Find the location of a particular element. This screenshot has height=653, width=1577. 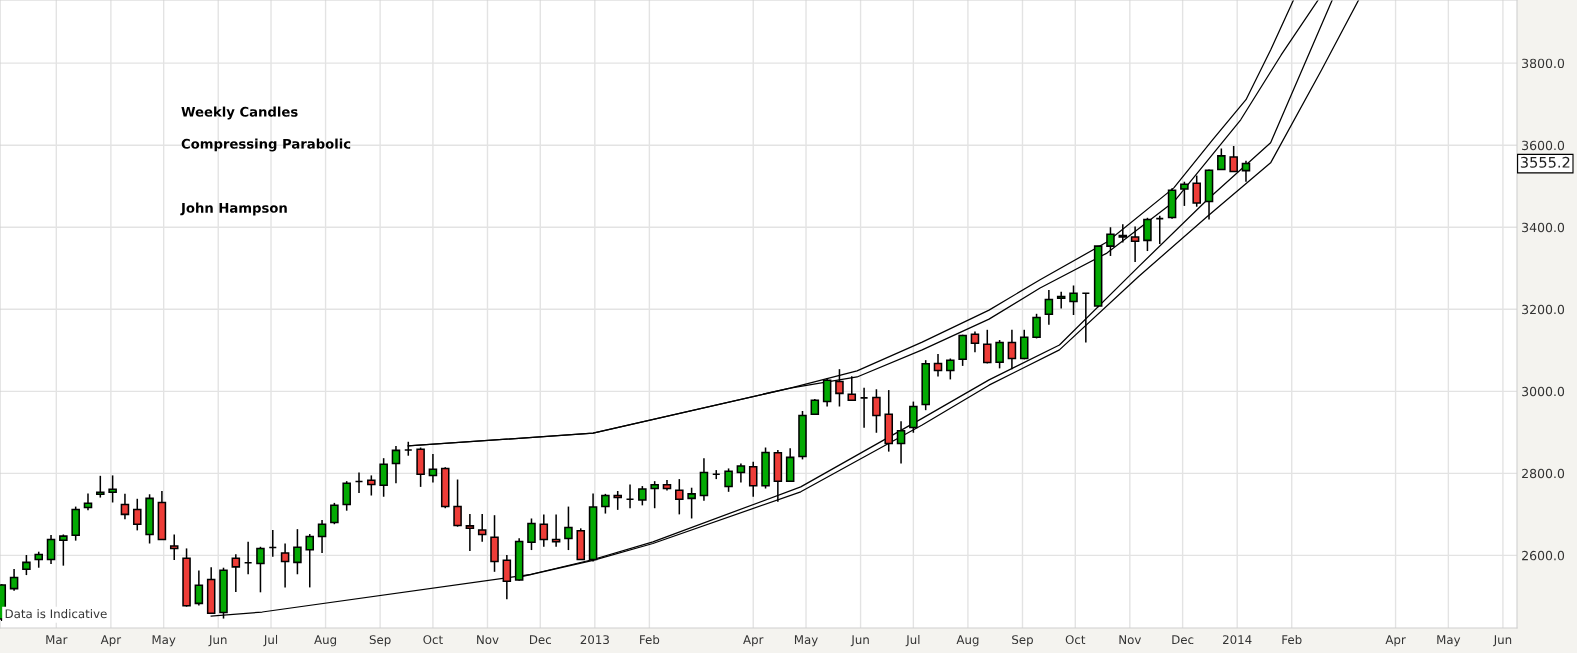

text: 3555.2 is located at coordinates (1545, 162).